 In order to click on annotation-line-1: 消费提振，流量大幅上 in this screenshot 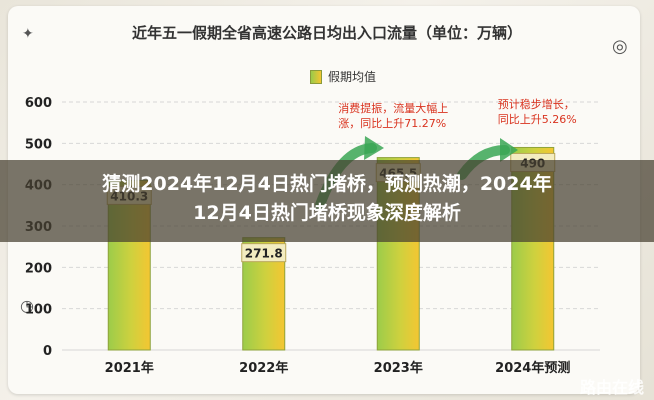, I will do `click(393, 108)`.